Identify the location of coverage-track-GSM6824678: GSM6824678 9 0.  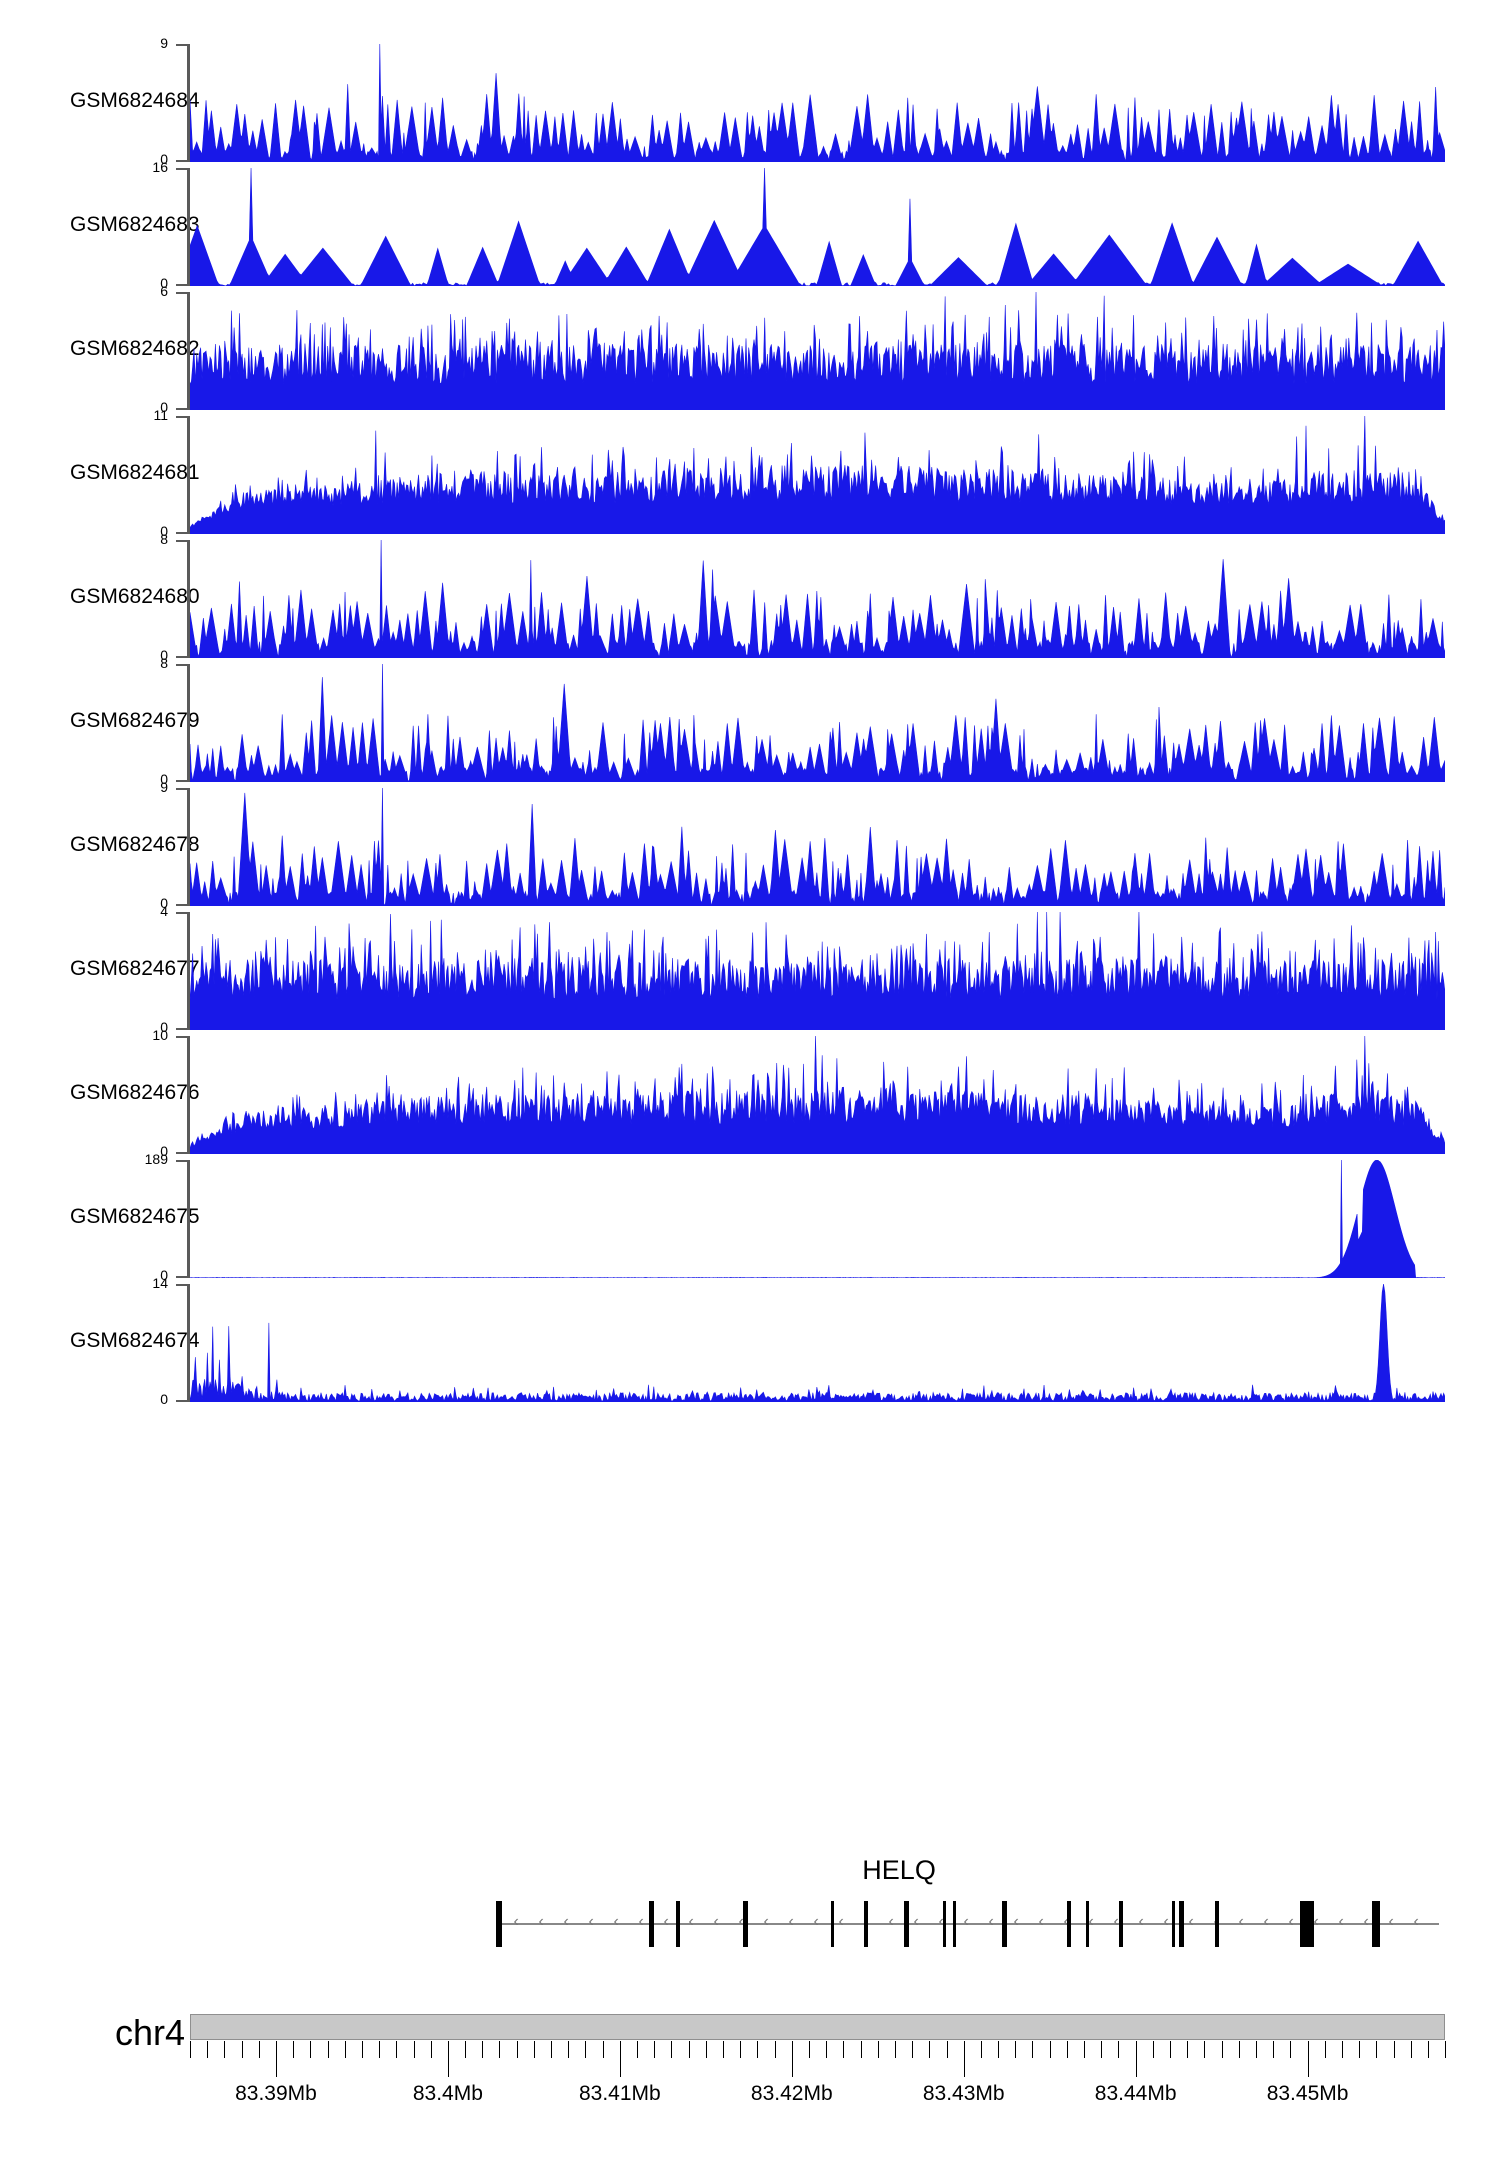
(750, 845).